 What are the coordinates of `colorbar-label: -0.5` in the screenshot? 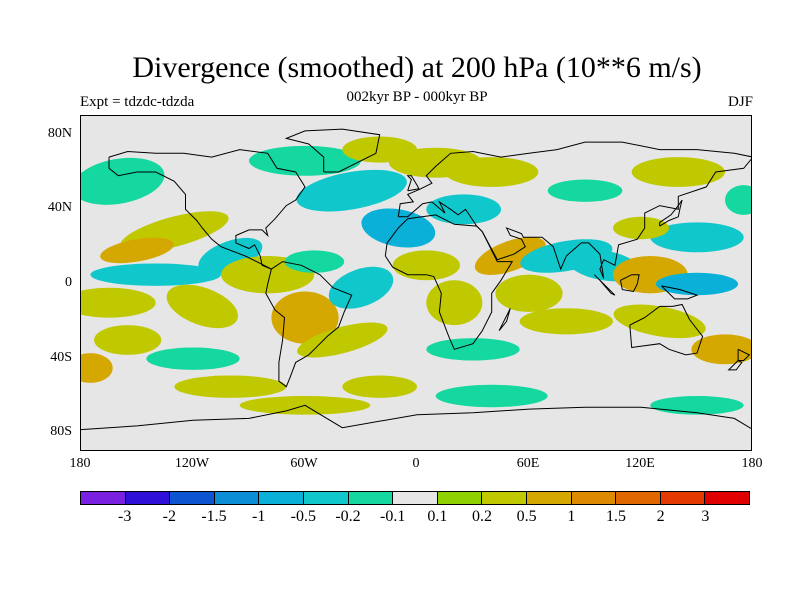 It's located at (303, 516).